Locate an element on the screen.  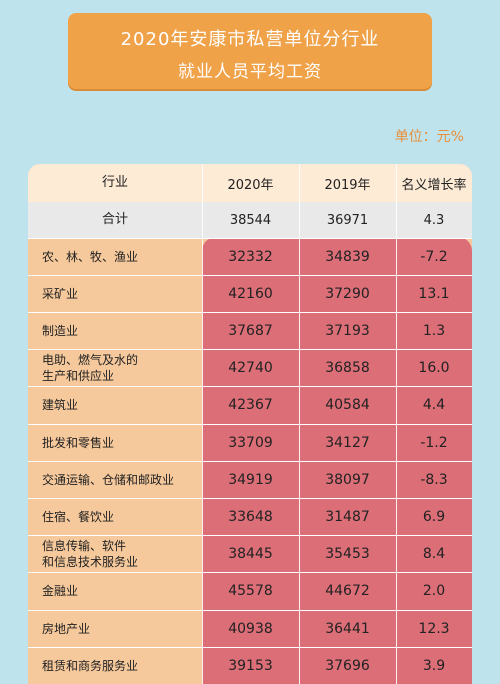
growth-rate: -7.2 is located at coordinates (434, 256).